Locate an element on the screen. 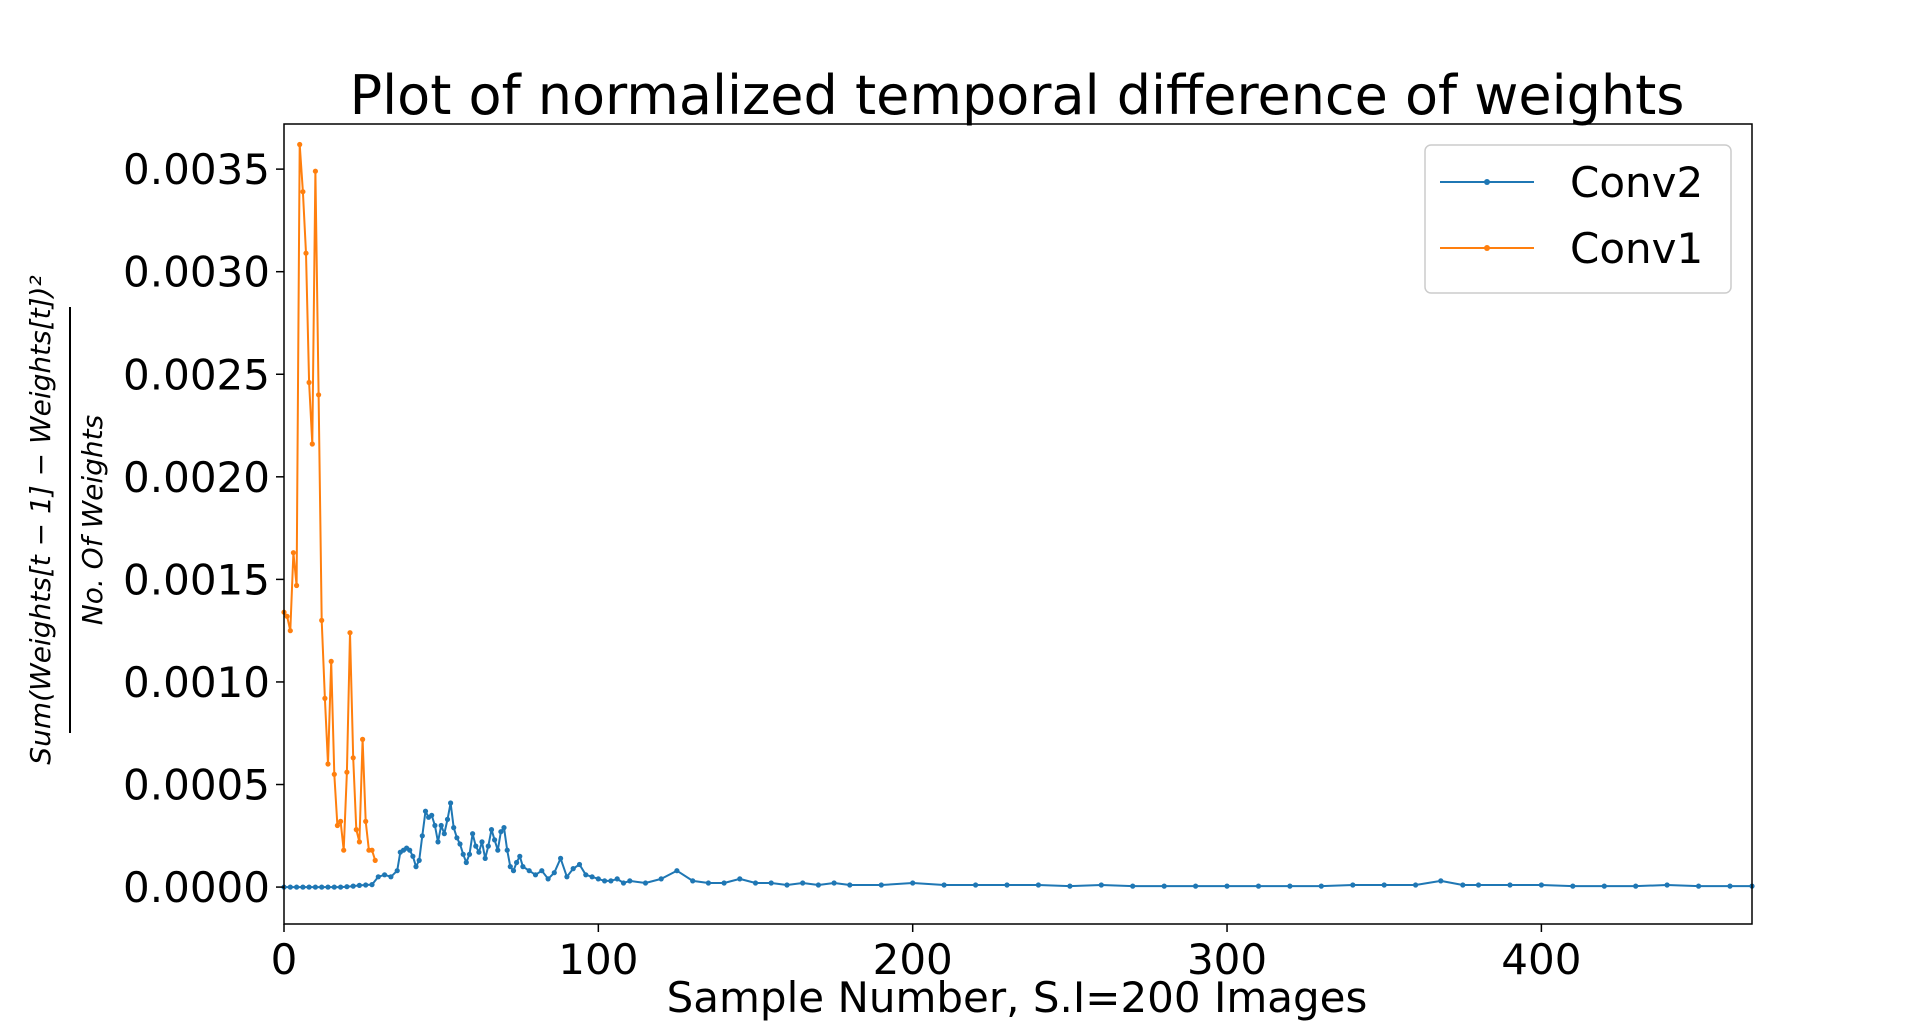  y-axis-label-denominator: No. Of Weights is located at coordinates (92, 520).